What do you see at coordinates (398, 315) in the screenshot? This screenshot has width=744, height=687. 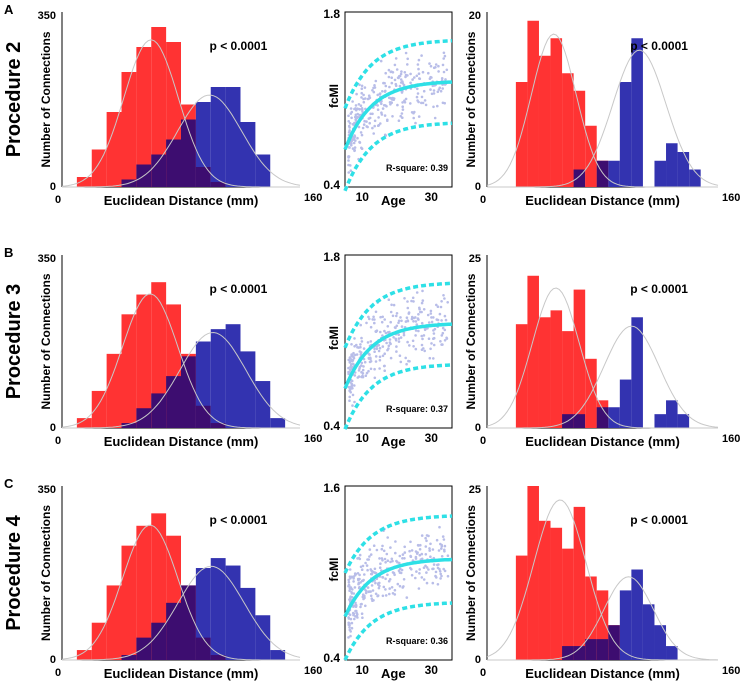 I see `panel-b-middle-upper-bound` at bounding box center [398, 315].